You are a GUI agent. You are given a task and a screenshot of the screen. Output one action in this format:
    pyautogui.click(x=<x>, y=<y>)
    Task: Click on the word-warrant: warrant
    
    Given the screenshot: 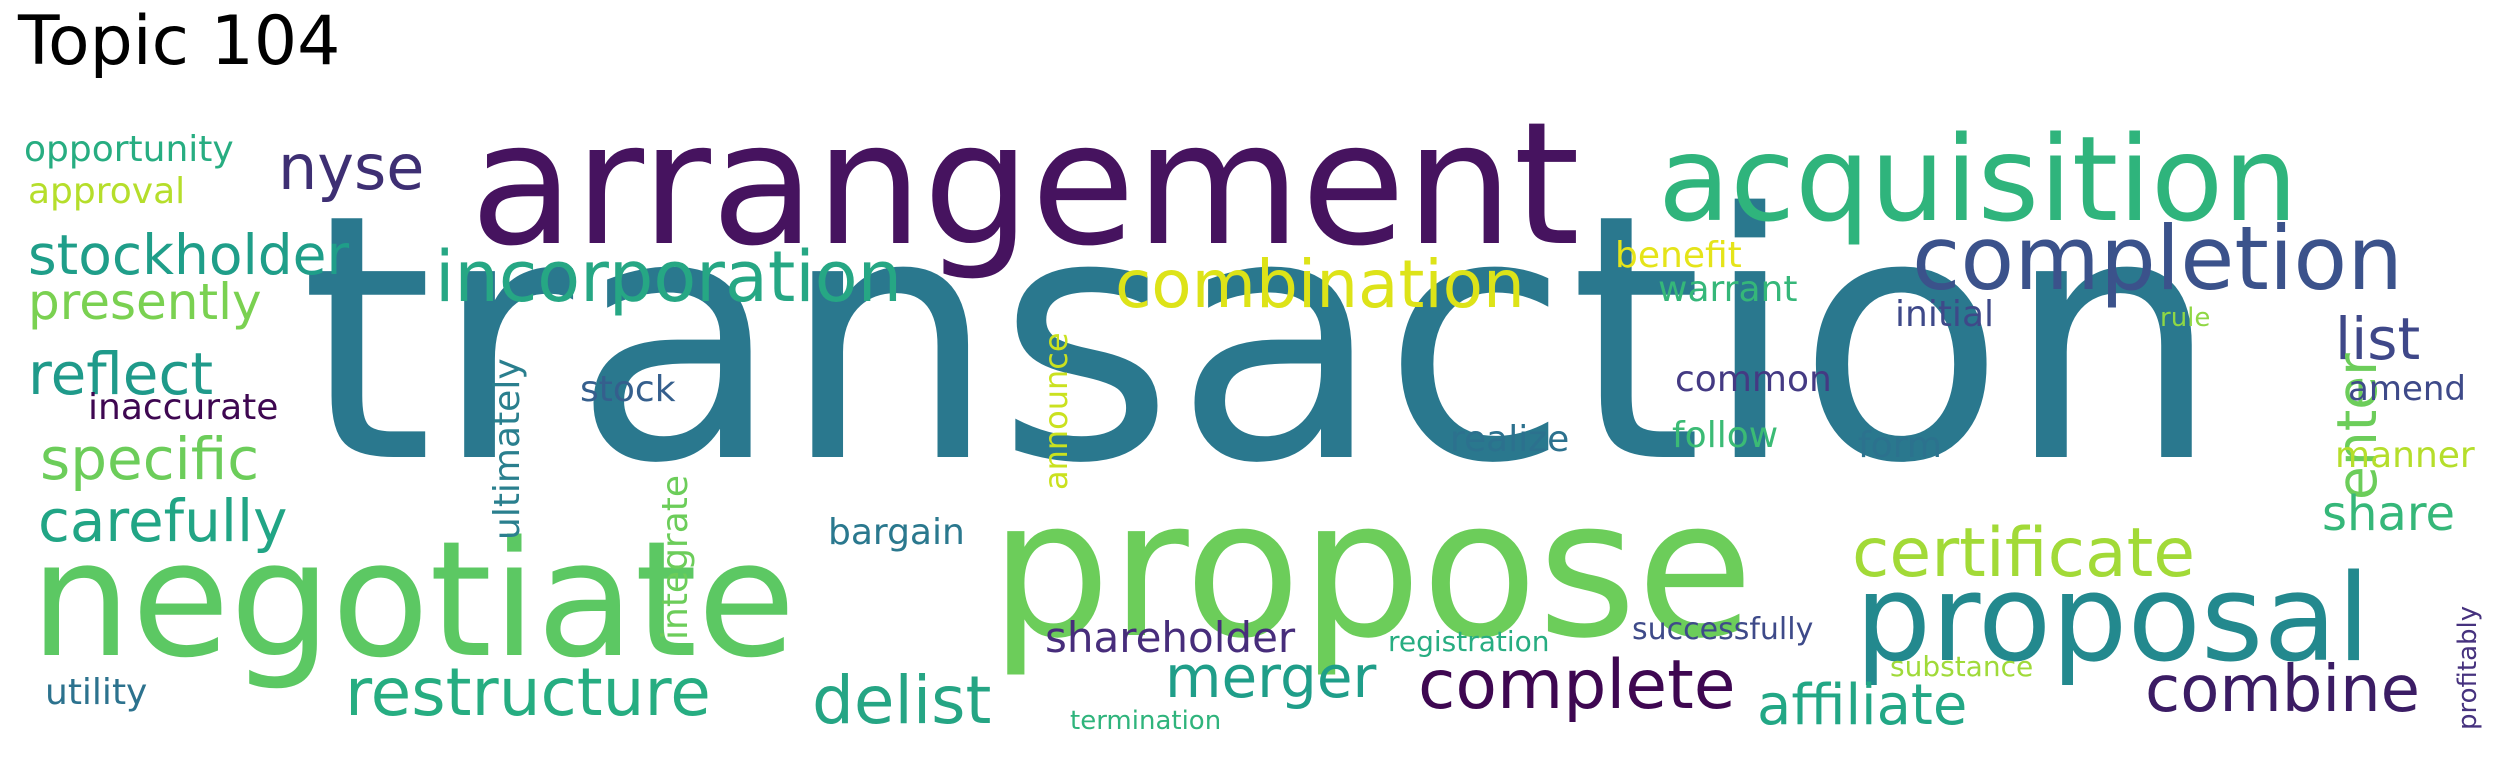 What is the action you would take?
    pyautogui.click(x=1728, y=289)
    